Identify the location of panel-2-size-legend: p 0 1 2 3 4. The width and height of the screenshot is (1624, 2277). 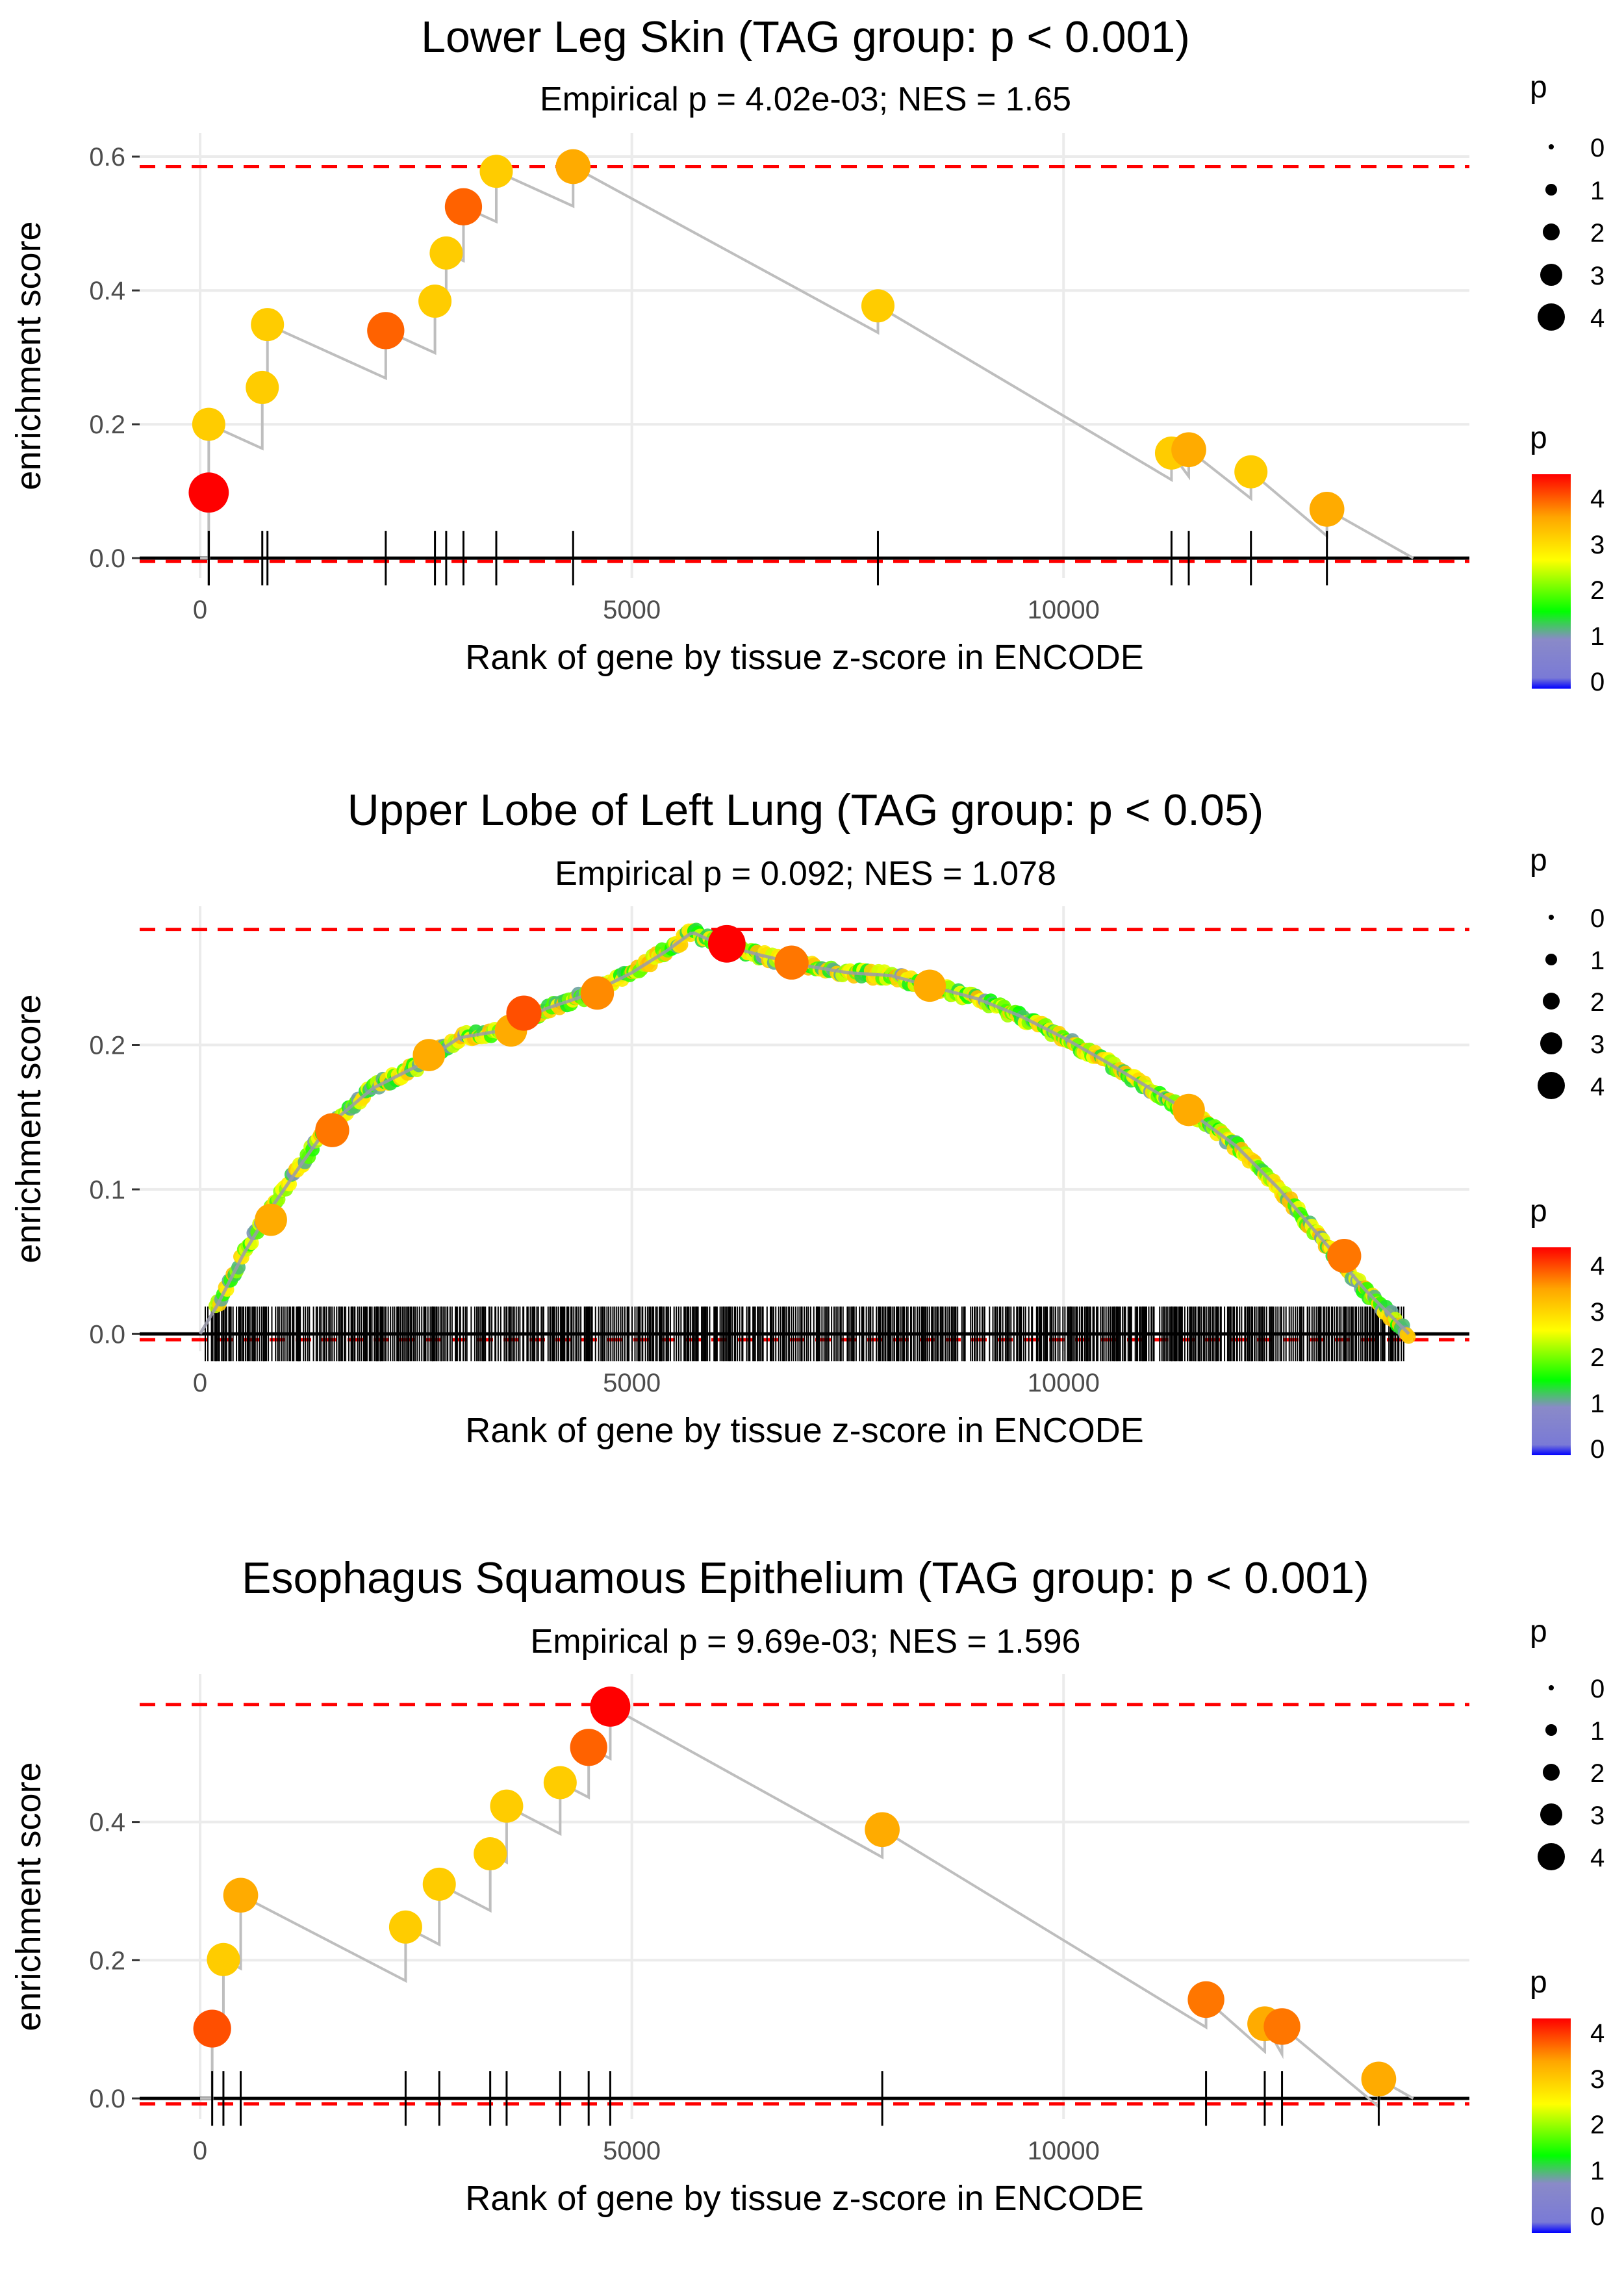
(1567, 972).